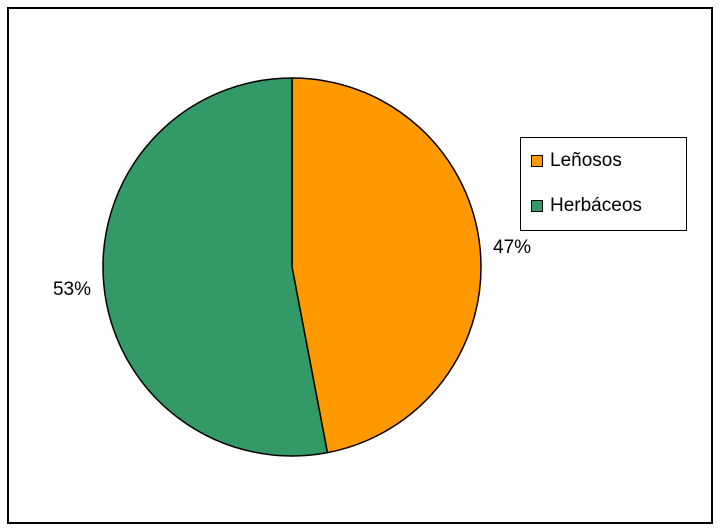 The width and height of the screenshot is (723, 532). I want to click on legend-item-herbaceos: Herbáceos, so click(586, 206).